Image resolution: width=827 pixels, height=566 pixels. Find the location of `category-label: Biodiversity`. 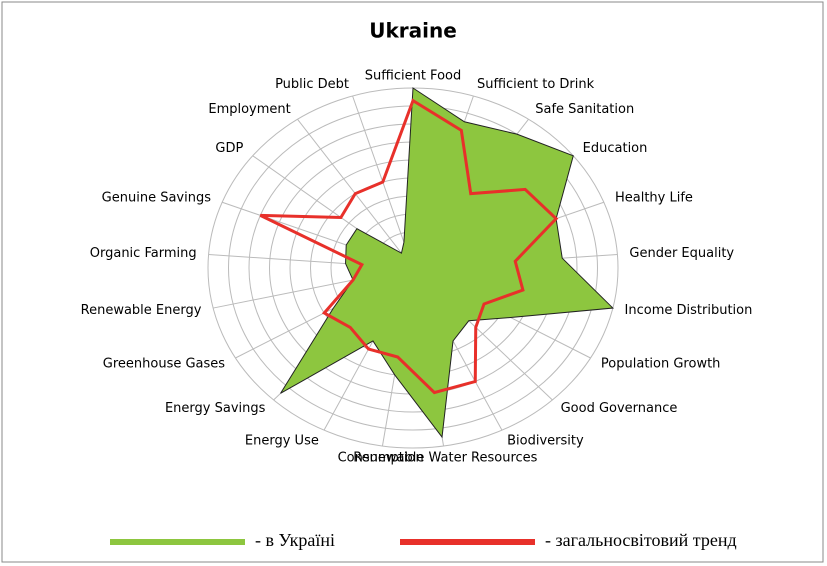

category-label: Biodiversity is located at coordinates (545, 440).